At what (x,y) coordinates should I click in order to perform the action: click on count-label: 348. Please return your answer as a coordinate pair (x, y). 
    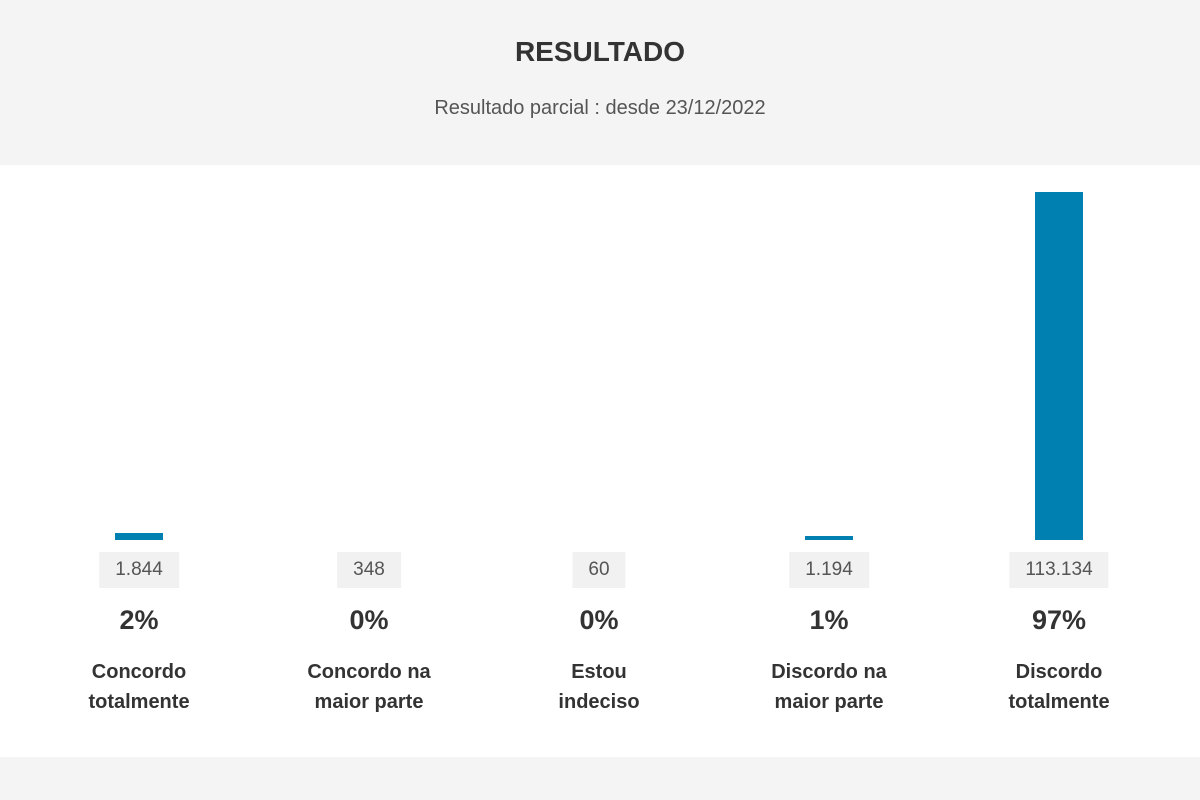
    Looking at the image, I should click on (369, 570).